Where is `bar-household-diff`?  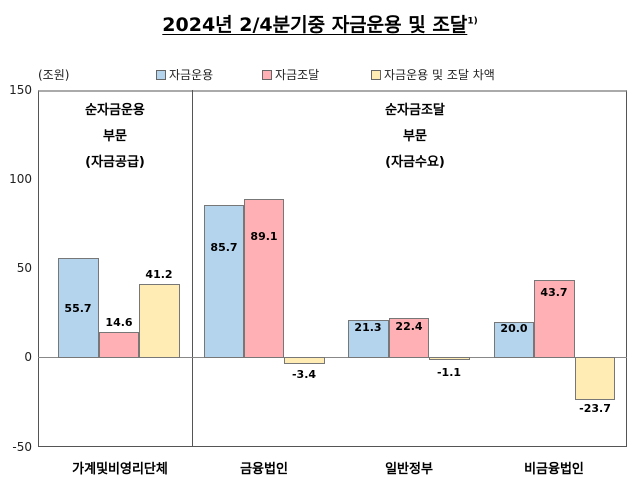 bar-household-diff is located at coordinates (159, 321).